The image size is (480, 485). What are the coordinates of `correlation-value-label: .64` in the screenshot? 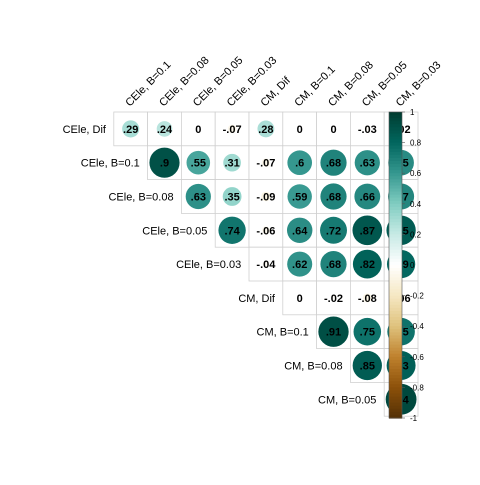 It's located at (300, 231).